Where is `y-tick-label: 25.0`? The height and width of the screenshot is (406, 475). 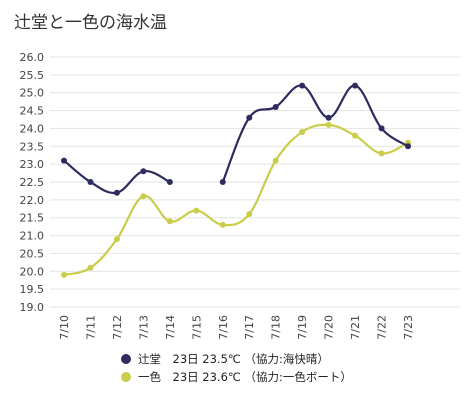 y-tick-label: 25.0 is located at coordinates (32, 93).